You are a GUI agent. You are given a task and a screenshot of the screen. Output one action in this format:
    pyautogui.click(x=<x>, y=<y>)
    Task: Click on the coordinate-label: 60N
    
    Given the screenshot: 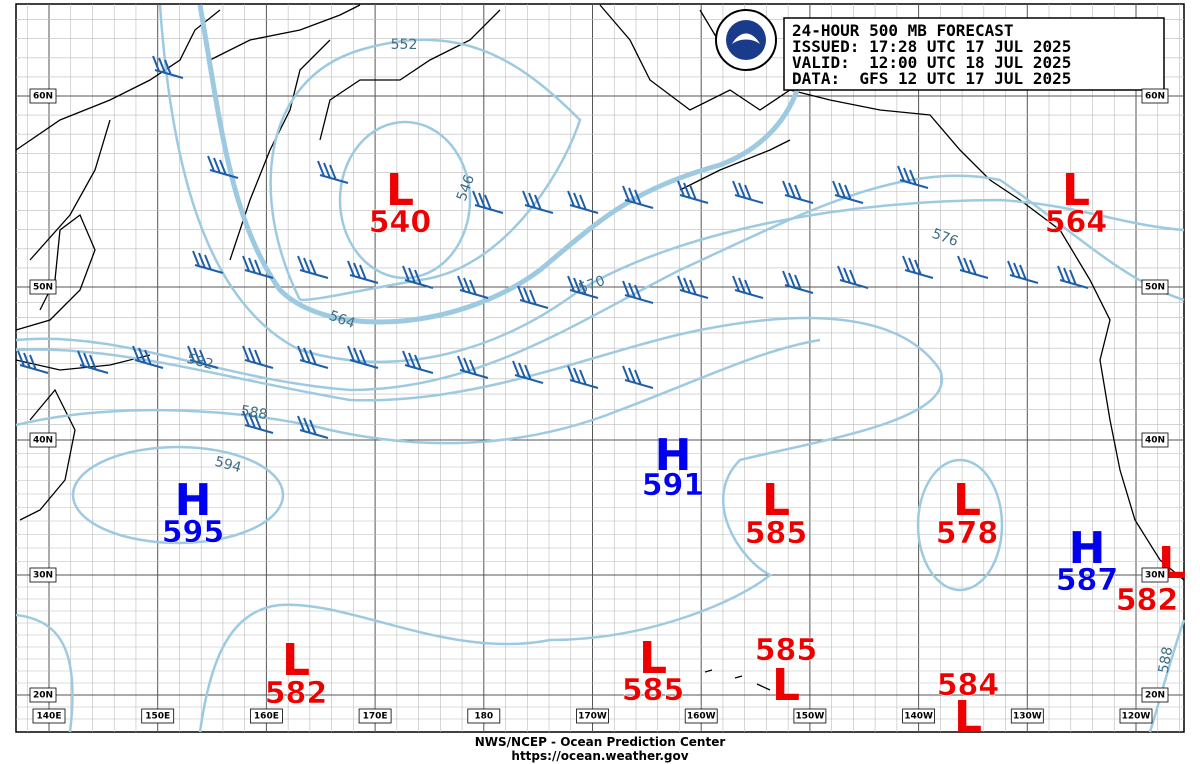 What is the action you would take?
    pyautogui.click(x=1155, y=97)
    